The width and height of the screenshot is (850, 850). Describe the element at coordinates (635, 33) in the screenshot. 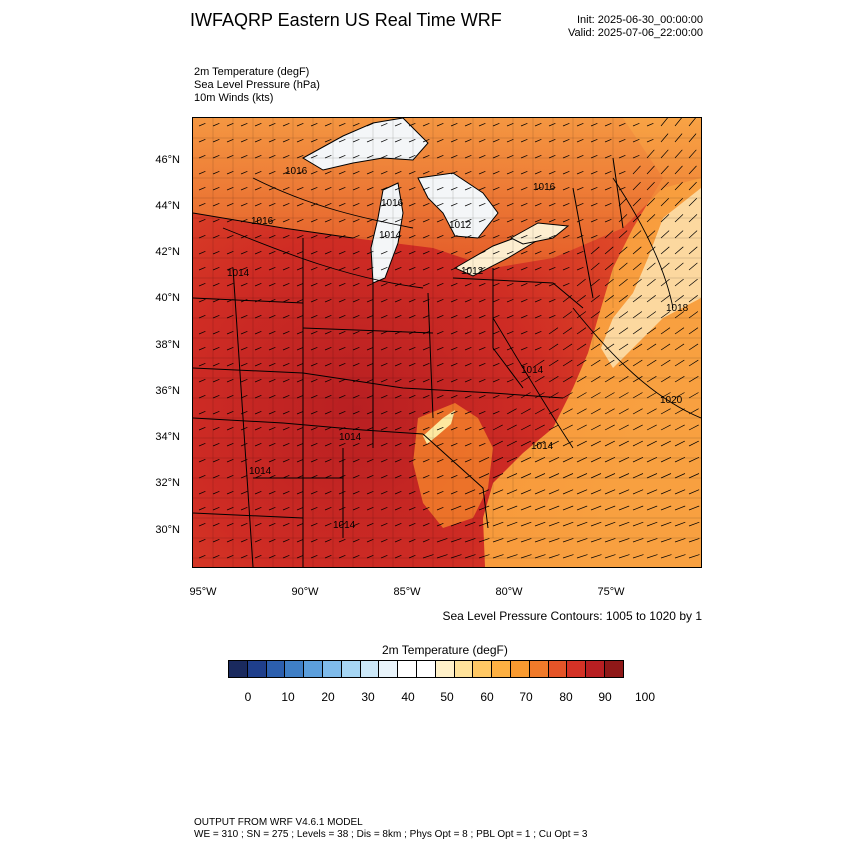

I see `valid-time: Valid: 2025-07-06_22:00:00` at that location.